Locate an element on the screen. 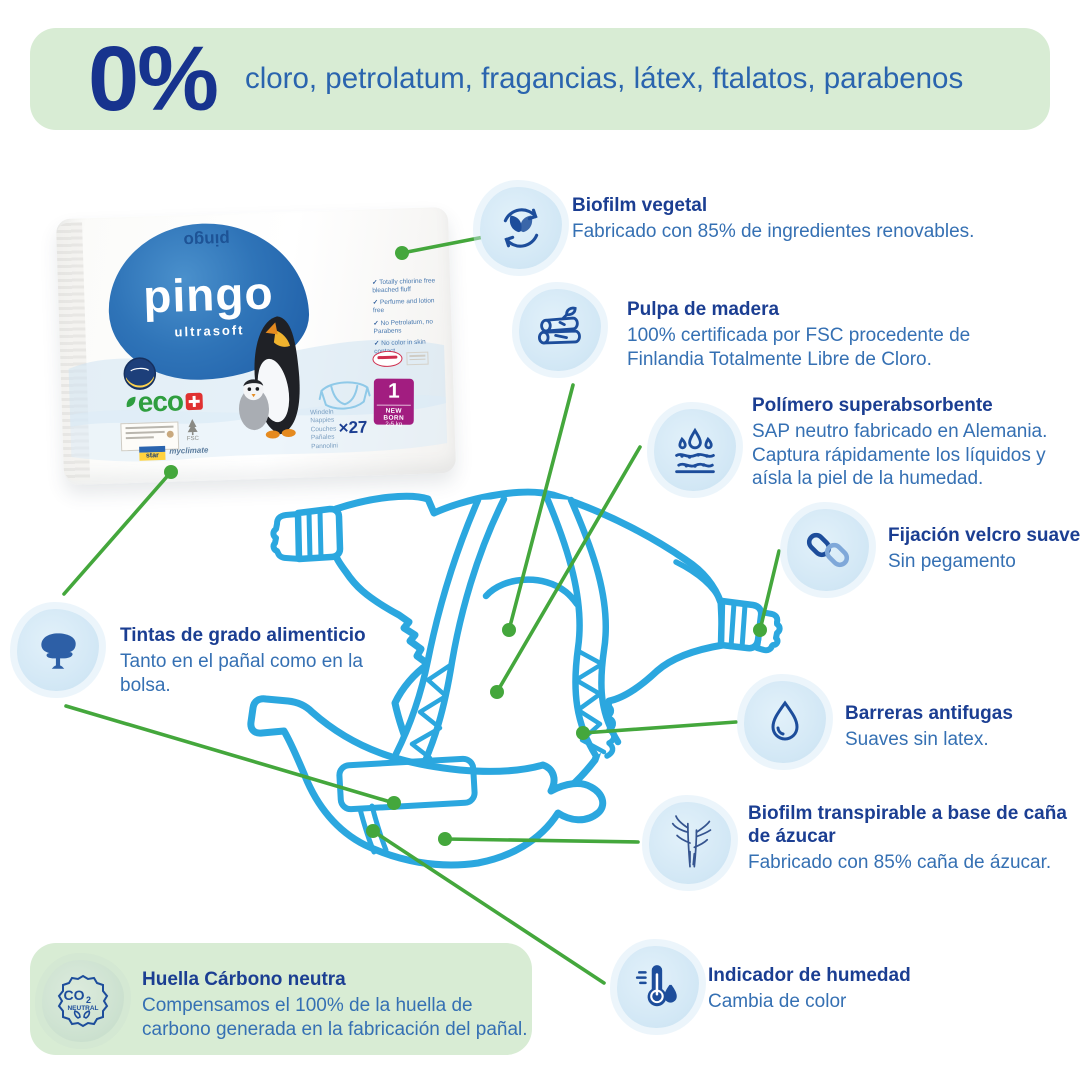 The height and width of the screenshot is (1080, 1080). callout-barreras: Barreras antifugas Suaves sin latex. is located at coordinates (912, 722).